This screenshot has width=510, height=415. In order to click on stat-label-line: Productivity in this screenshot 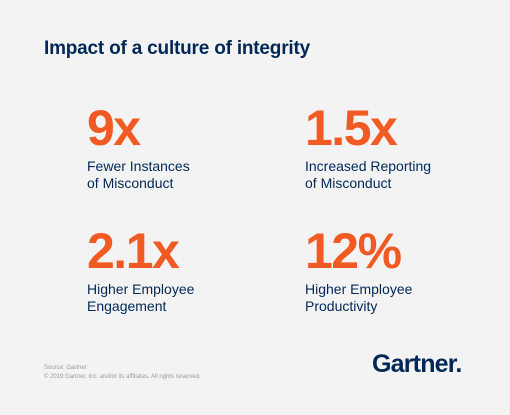, I will do `click(341, 306)`.